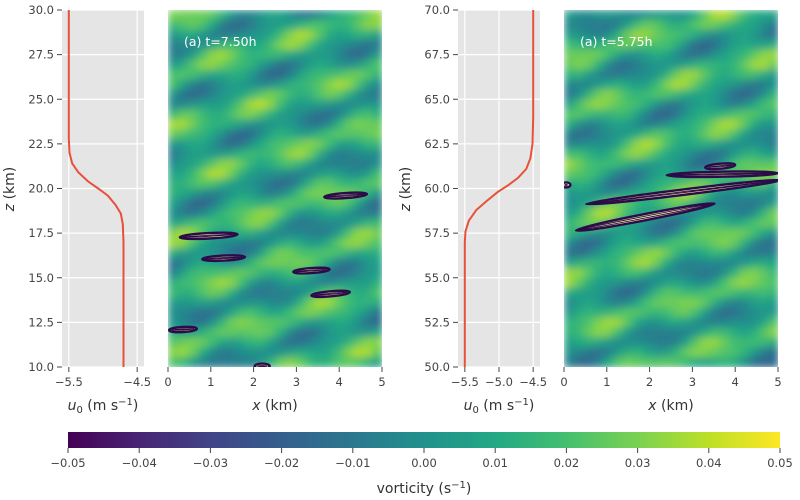  I want to click on vorticity-field-left-annotation: (a) t=7.50h, so click(220, 41).